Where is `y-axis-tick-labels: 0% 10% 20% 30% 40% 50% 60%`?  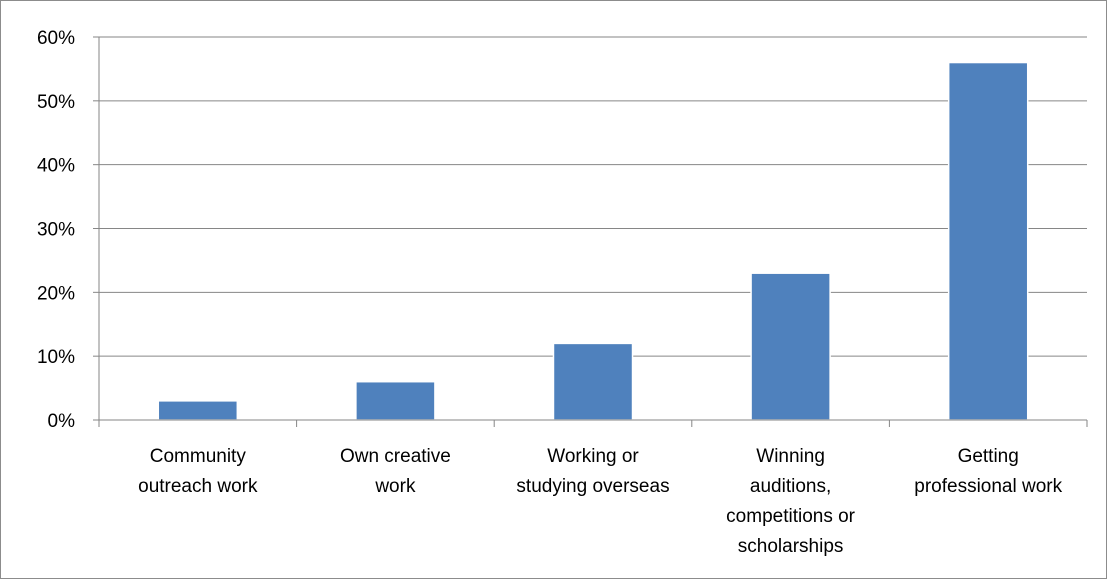 y-axis-tick-labels: 0% 10% 20% 30% 40% 50% 60% is located at coordinates (56, 230).